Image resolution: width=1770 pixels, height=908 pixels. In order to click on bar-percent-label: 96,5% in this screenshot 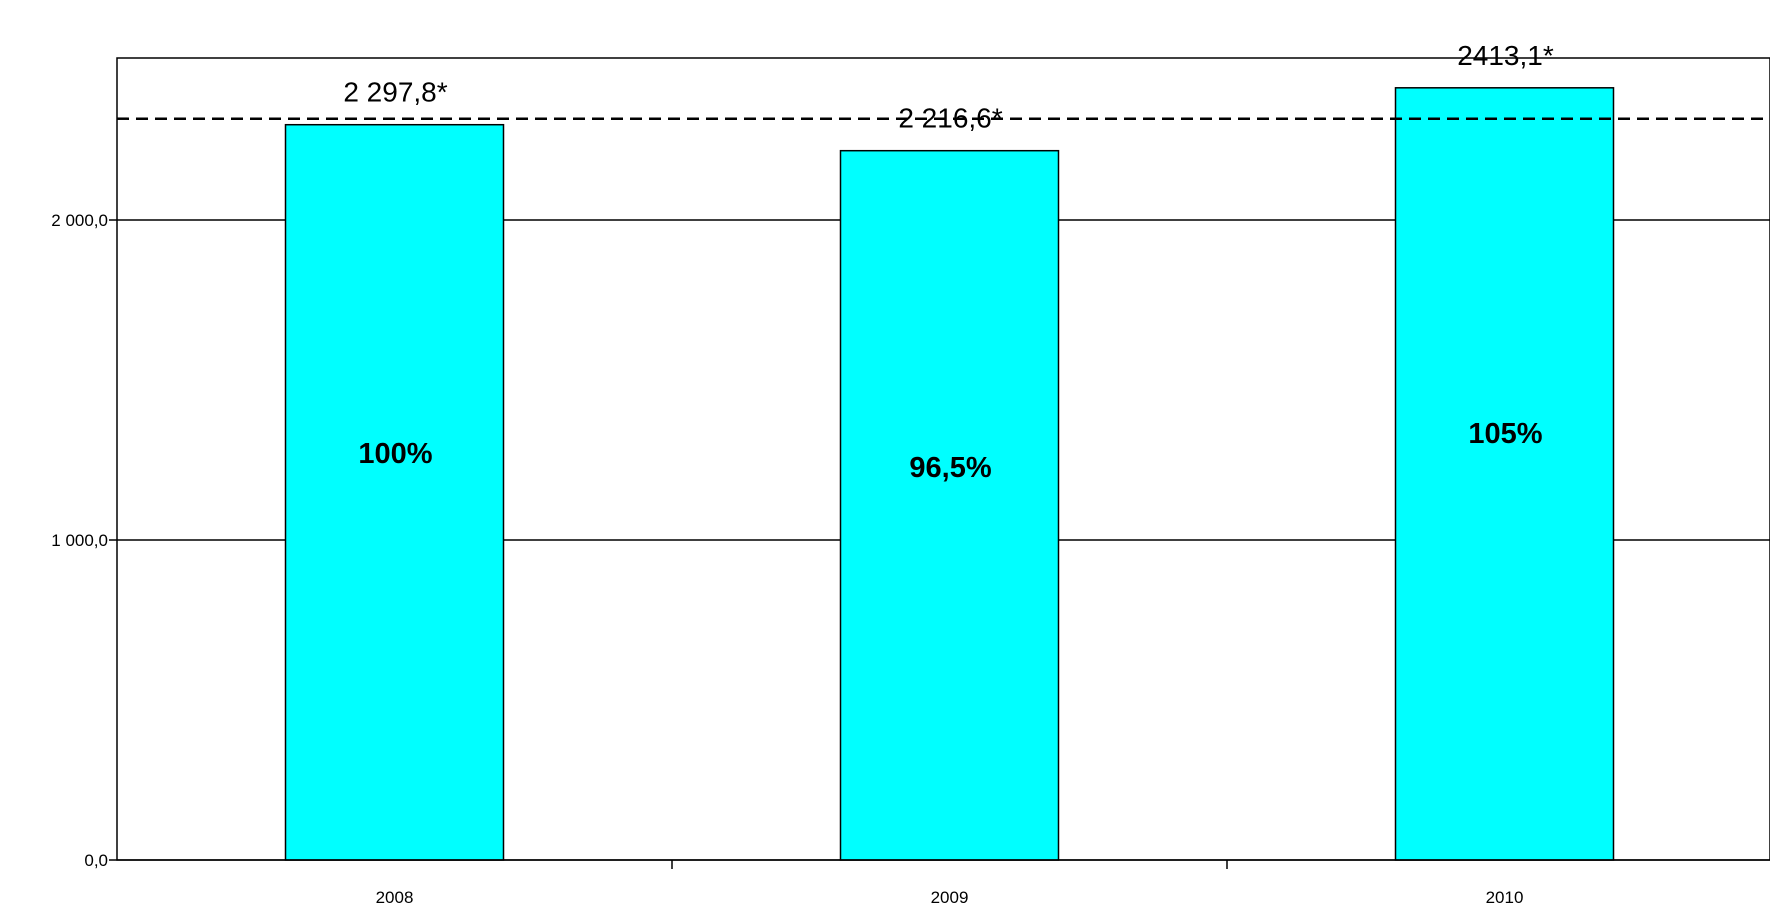, I will do `click(950, 468)`.